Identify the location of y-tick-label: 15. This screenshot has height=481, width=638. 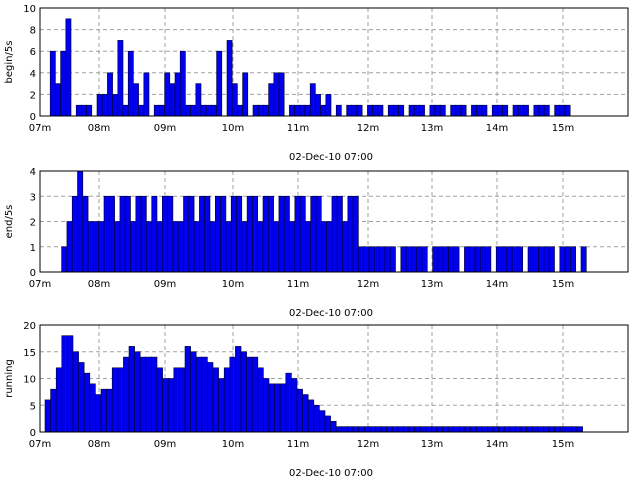
(29, 353).